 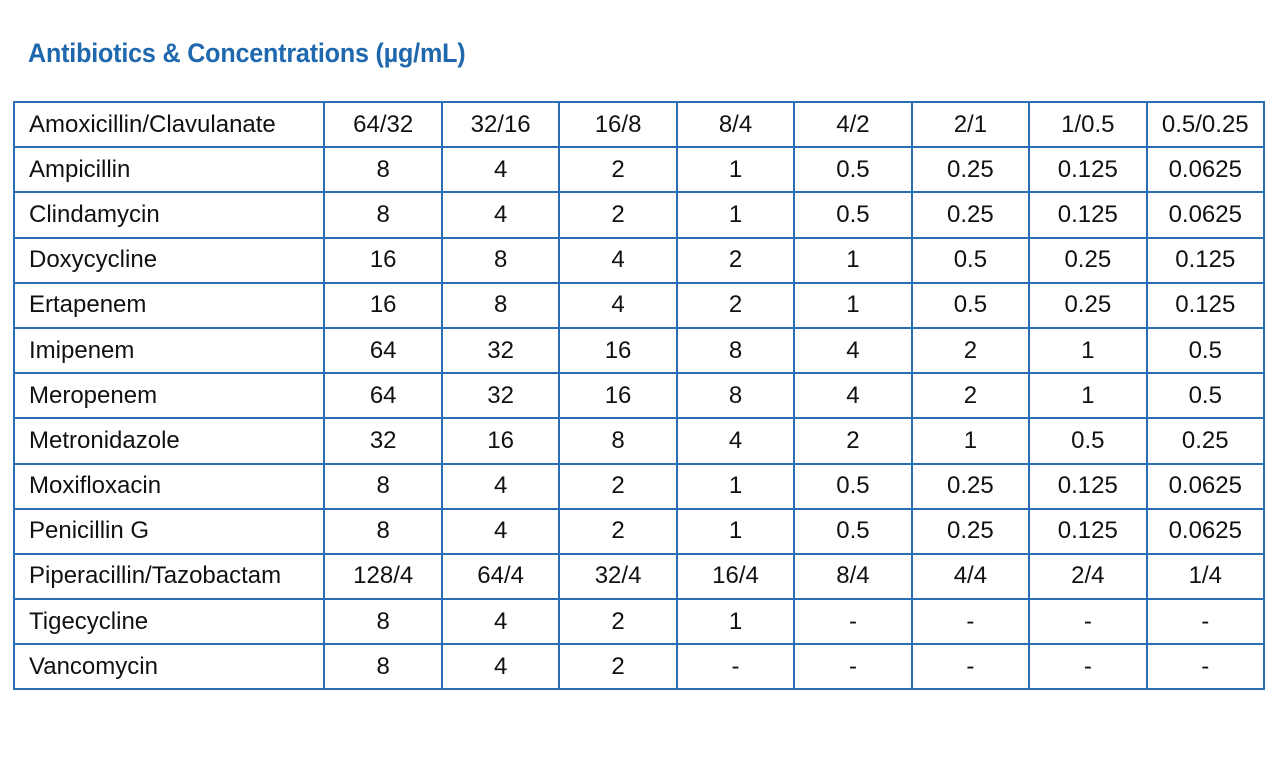 I want to click on concentration-cell: 16/4, so click(x=735, y=576).